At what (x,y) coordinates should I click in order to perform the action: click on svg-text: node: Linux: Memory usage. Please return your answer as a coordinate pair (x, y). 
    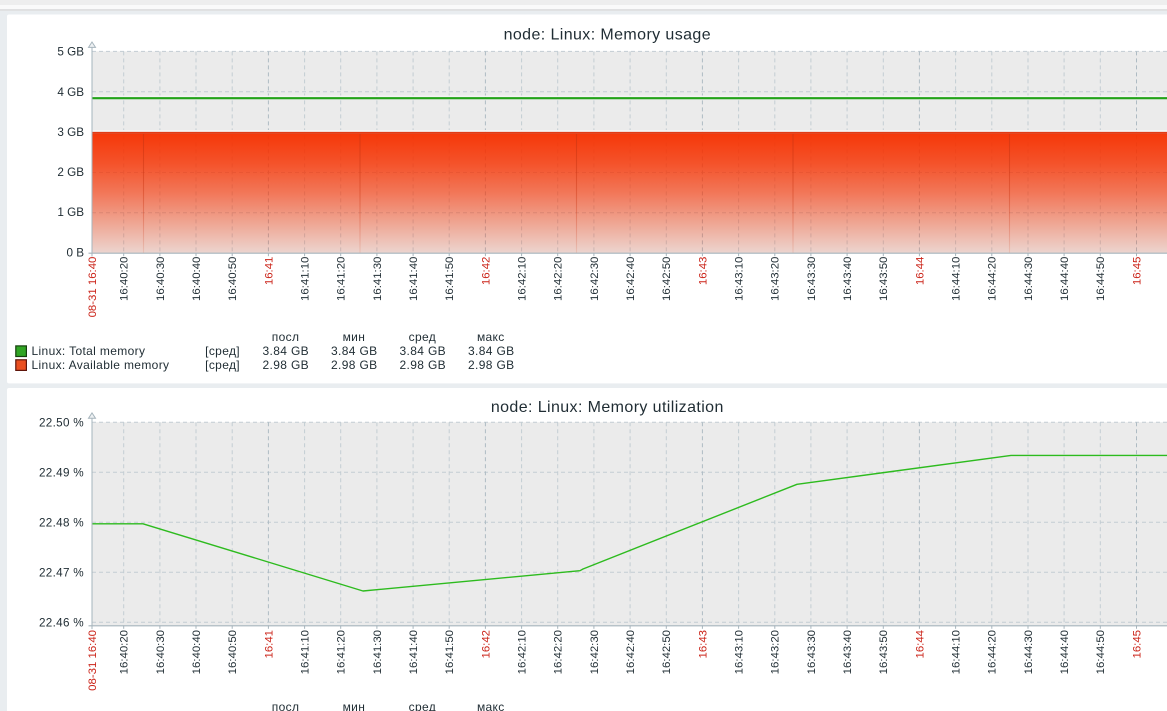
    Looking at the image, I should click on (607, 35).